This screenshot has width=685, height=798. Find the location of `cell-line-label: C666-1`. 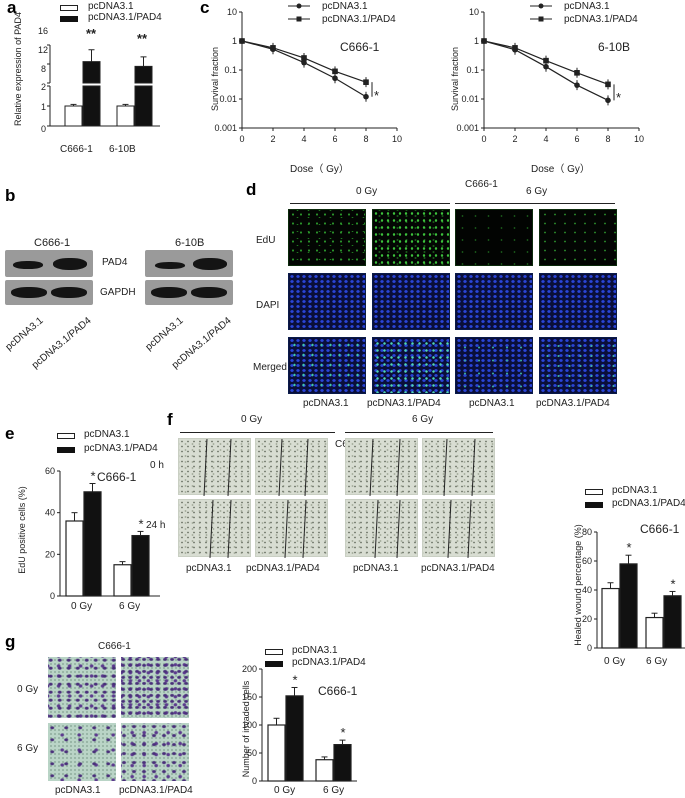

cell-line-label: C666-1 is located at coordinates (52, 243).